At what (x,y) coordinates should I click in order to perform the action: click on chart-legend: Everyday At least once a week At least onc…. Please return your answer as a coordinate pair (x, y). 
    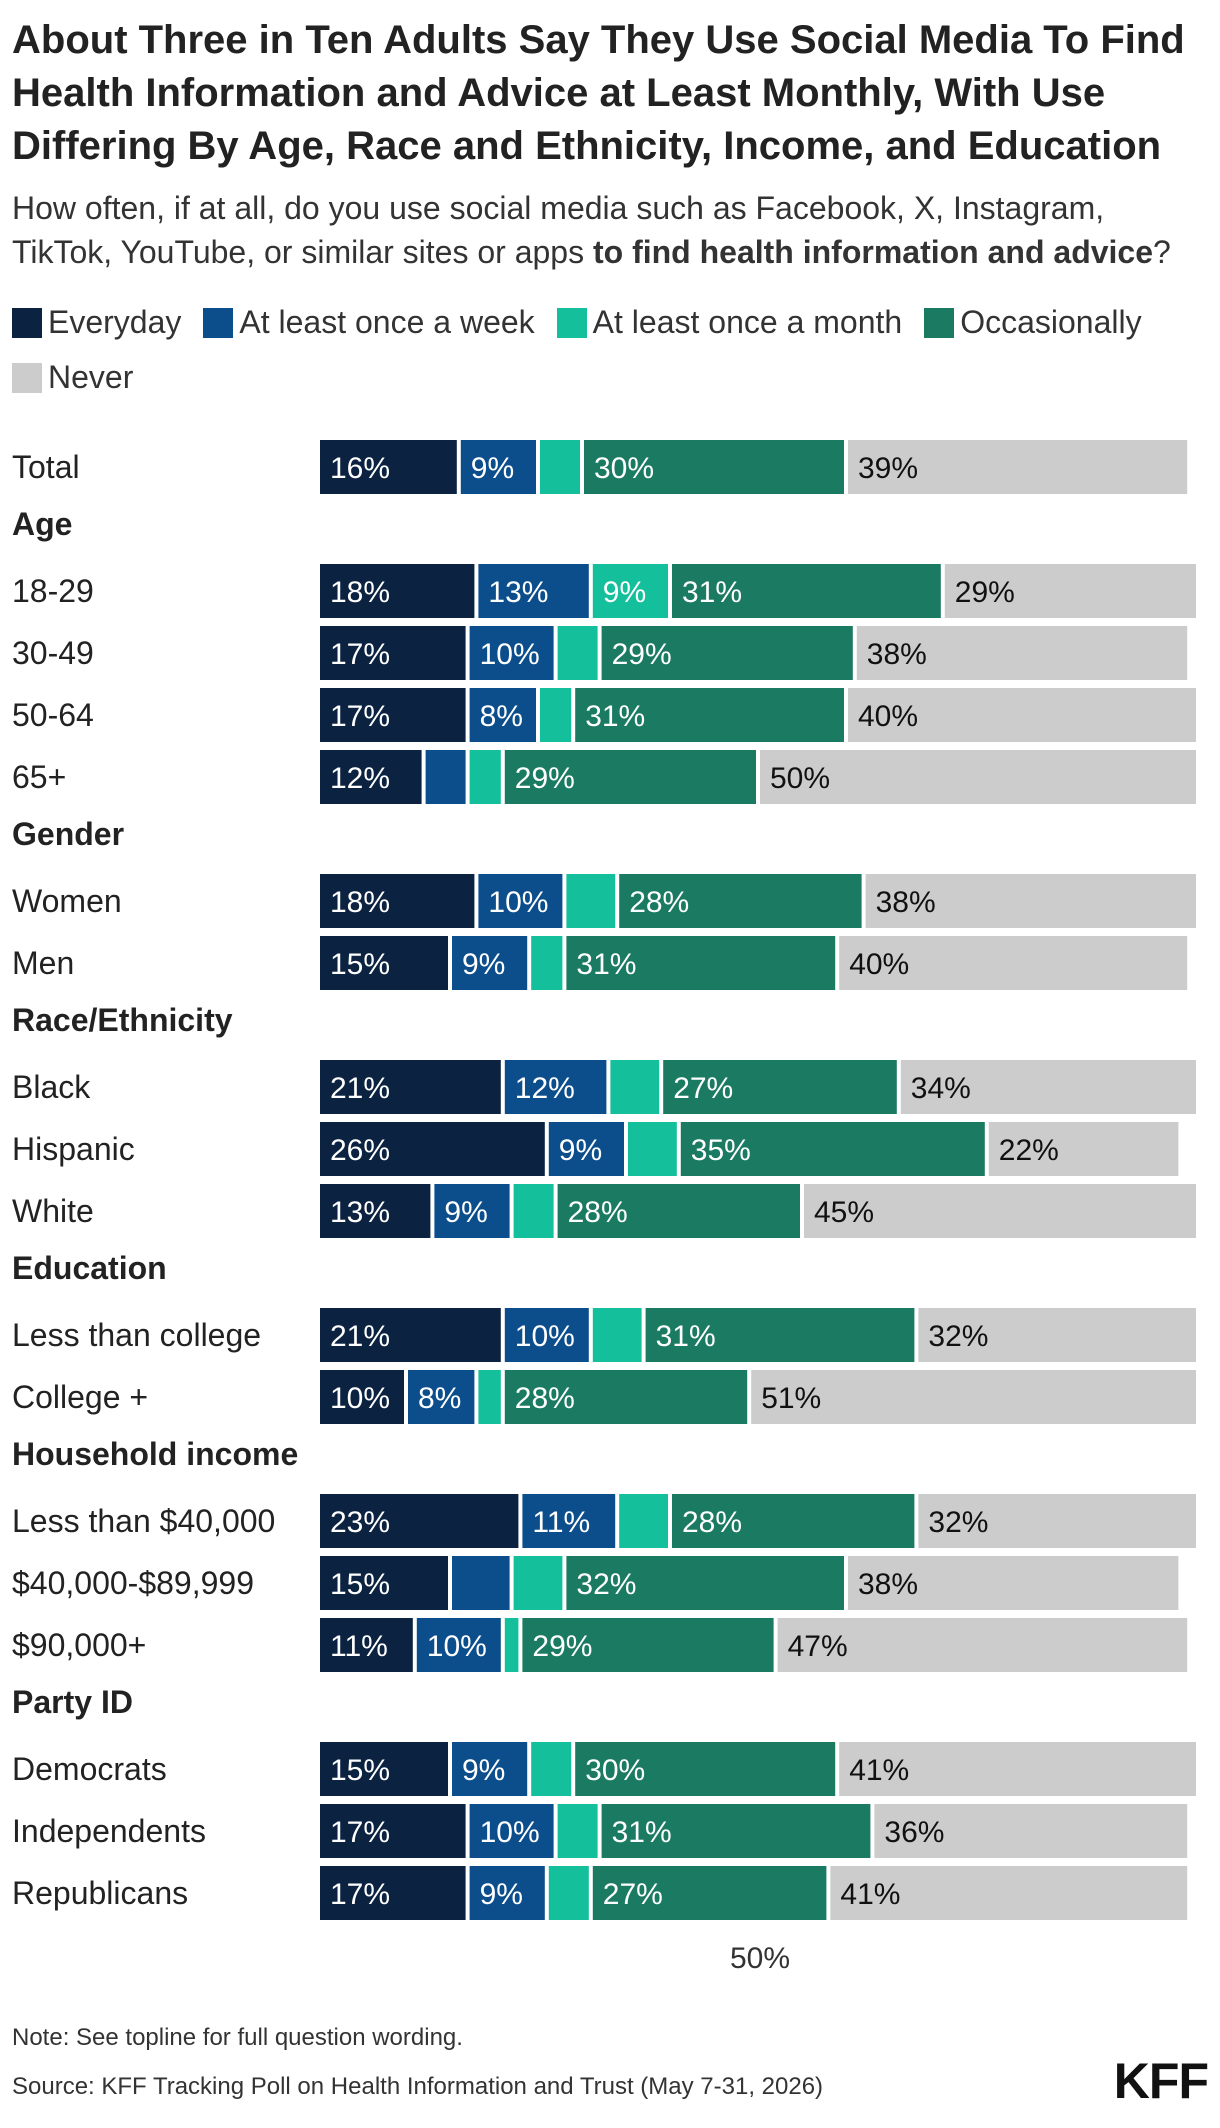
    Looking at the image, I should click on (602, 350).